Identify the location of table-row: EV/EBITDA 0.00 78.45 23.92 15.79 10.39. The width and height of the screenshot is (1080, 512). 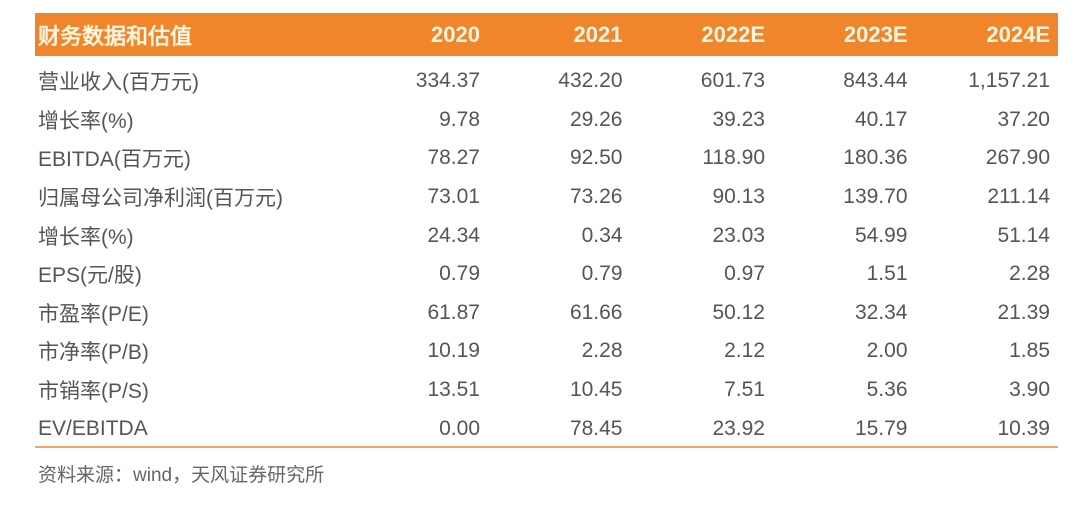
(546, 428).